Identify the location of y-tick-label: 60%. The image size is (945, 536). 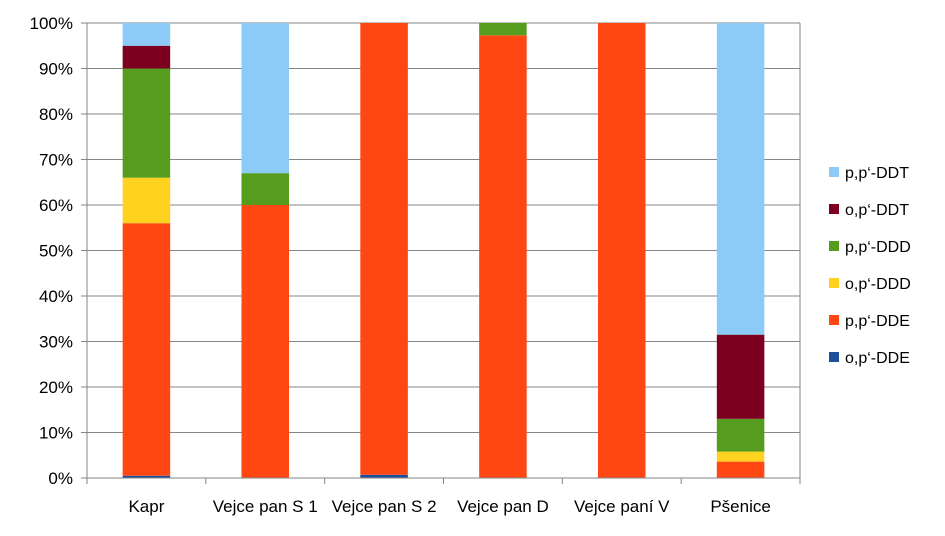
(56, 205).